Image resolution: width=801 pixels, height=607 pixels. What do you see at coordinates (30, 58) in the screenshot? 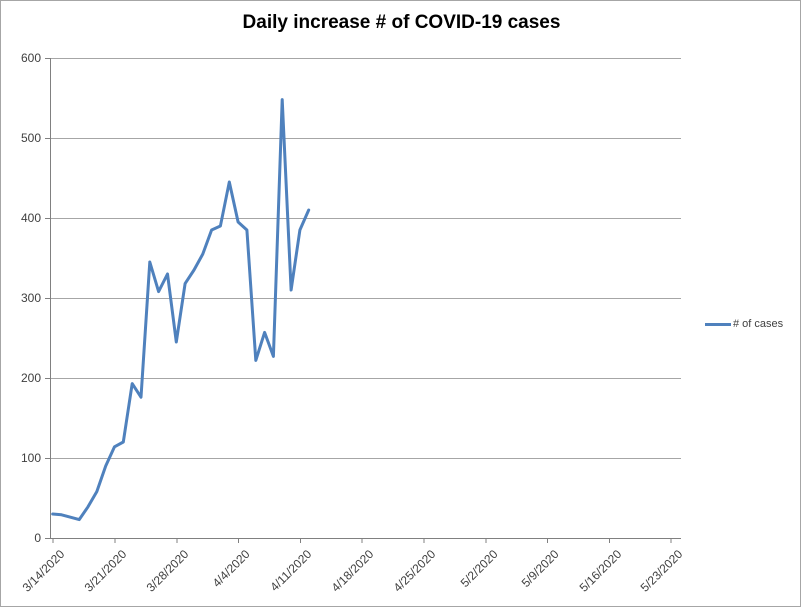
I see `y-axis-label-600: 600` at bounding box center [30, 58].